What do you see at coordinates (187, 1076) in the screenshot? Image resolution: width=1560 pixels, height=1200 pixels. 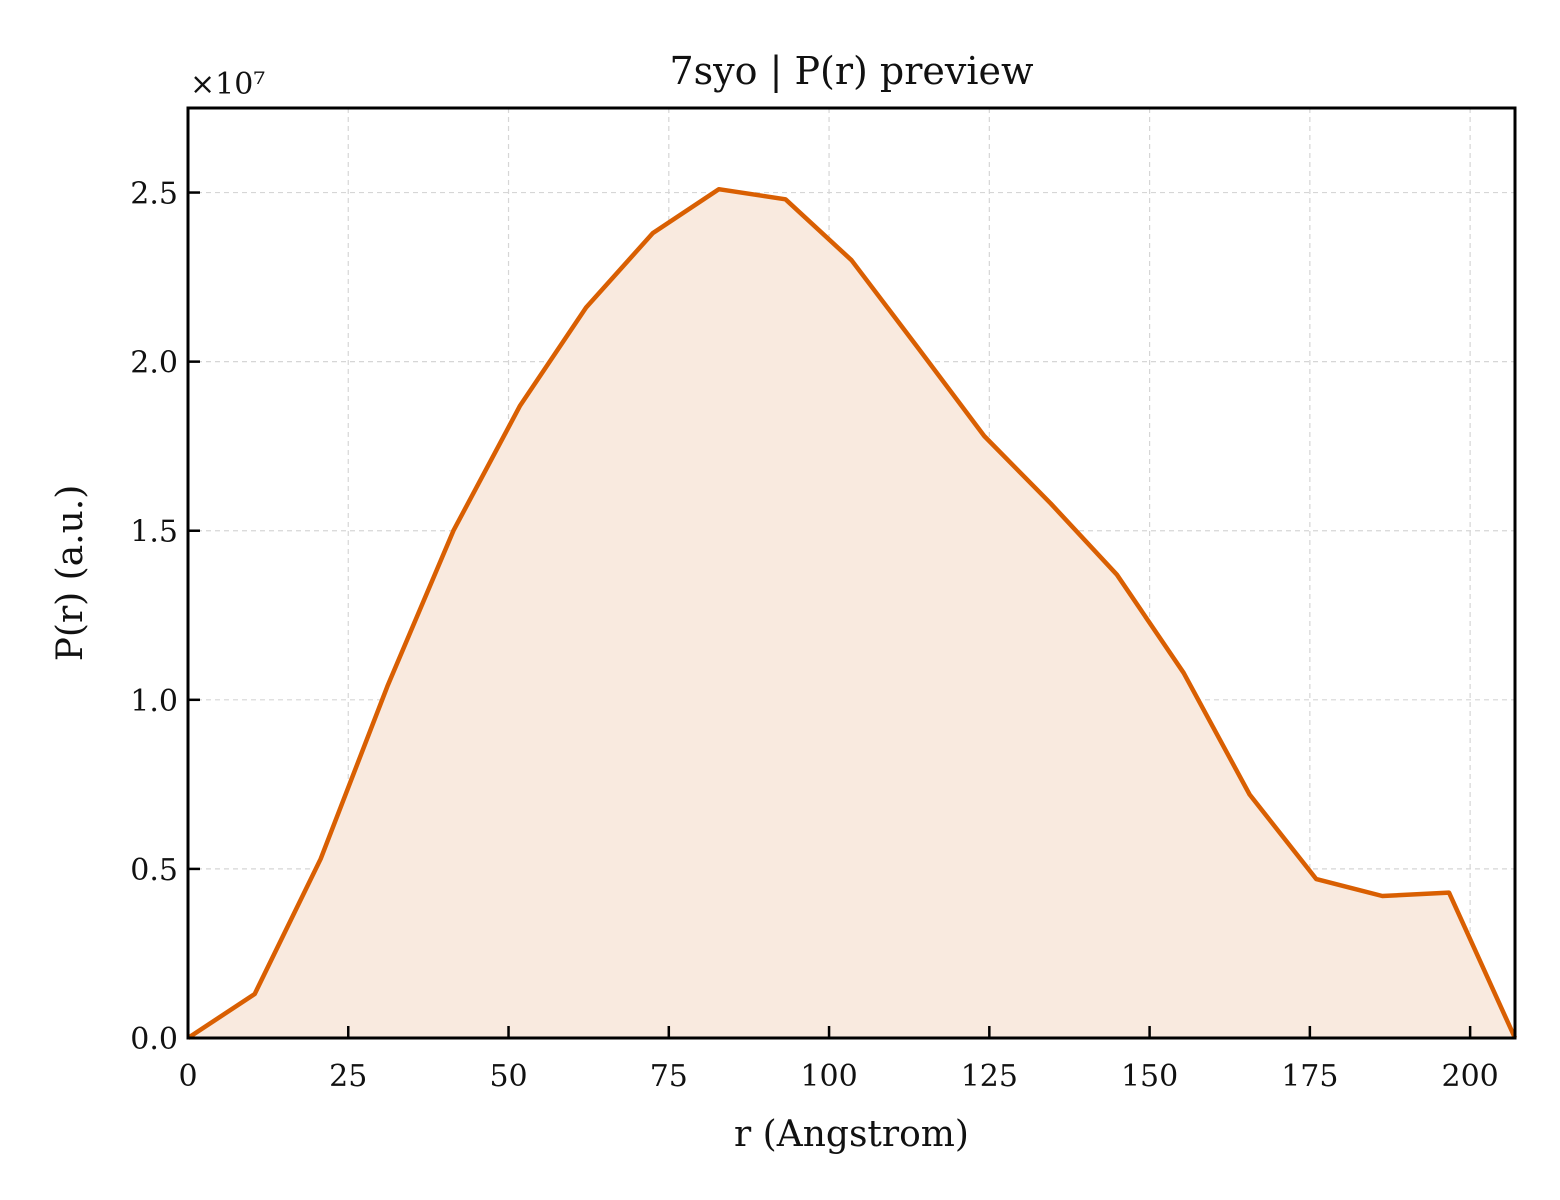 I see `x-tick-label-0: 0` at bounding box center [187, 1076].